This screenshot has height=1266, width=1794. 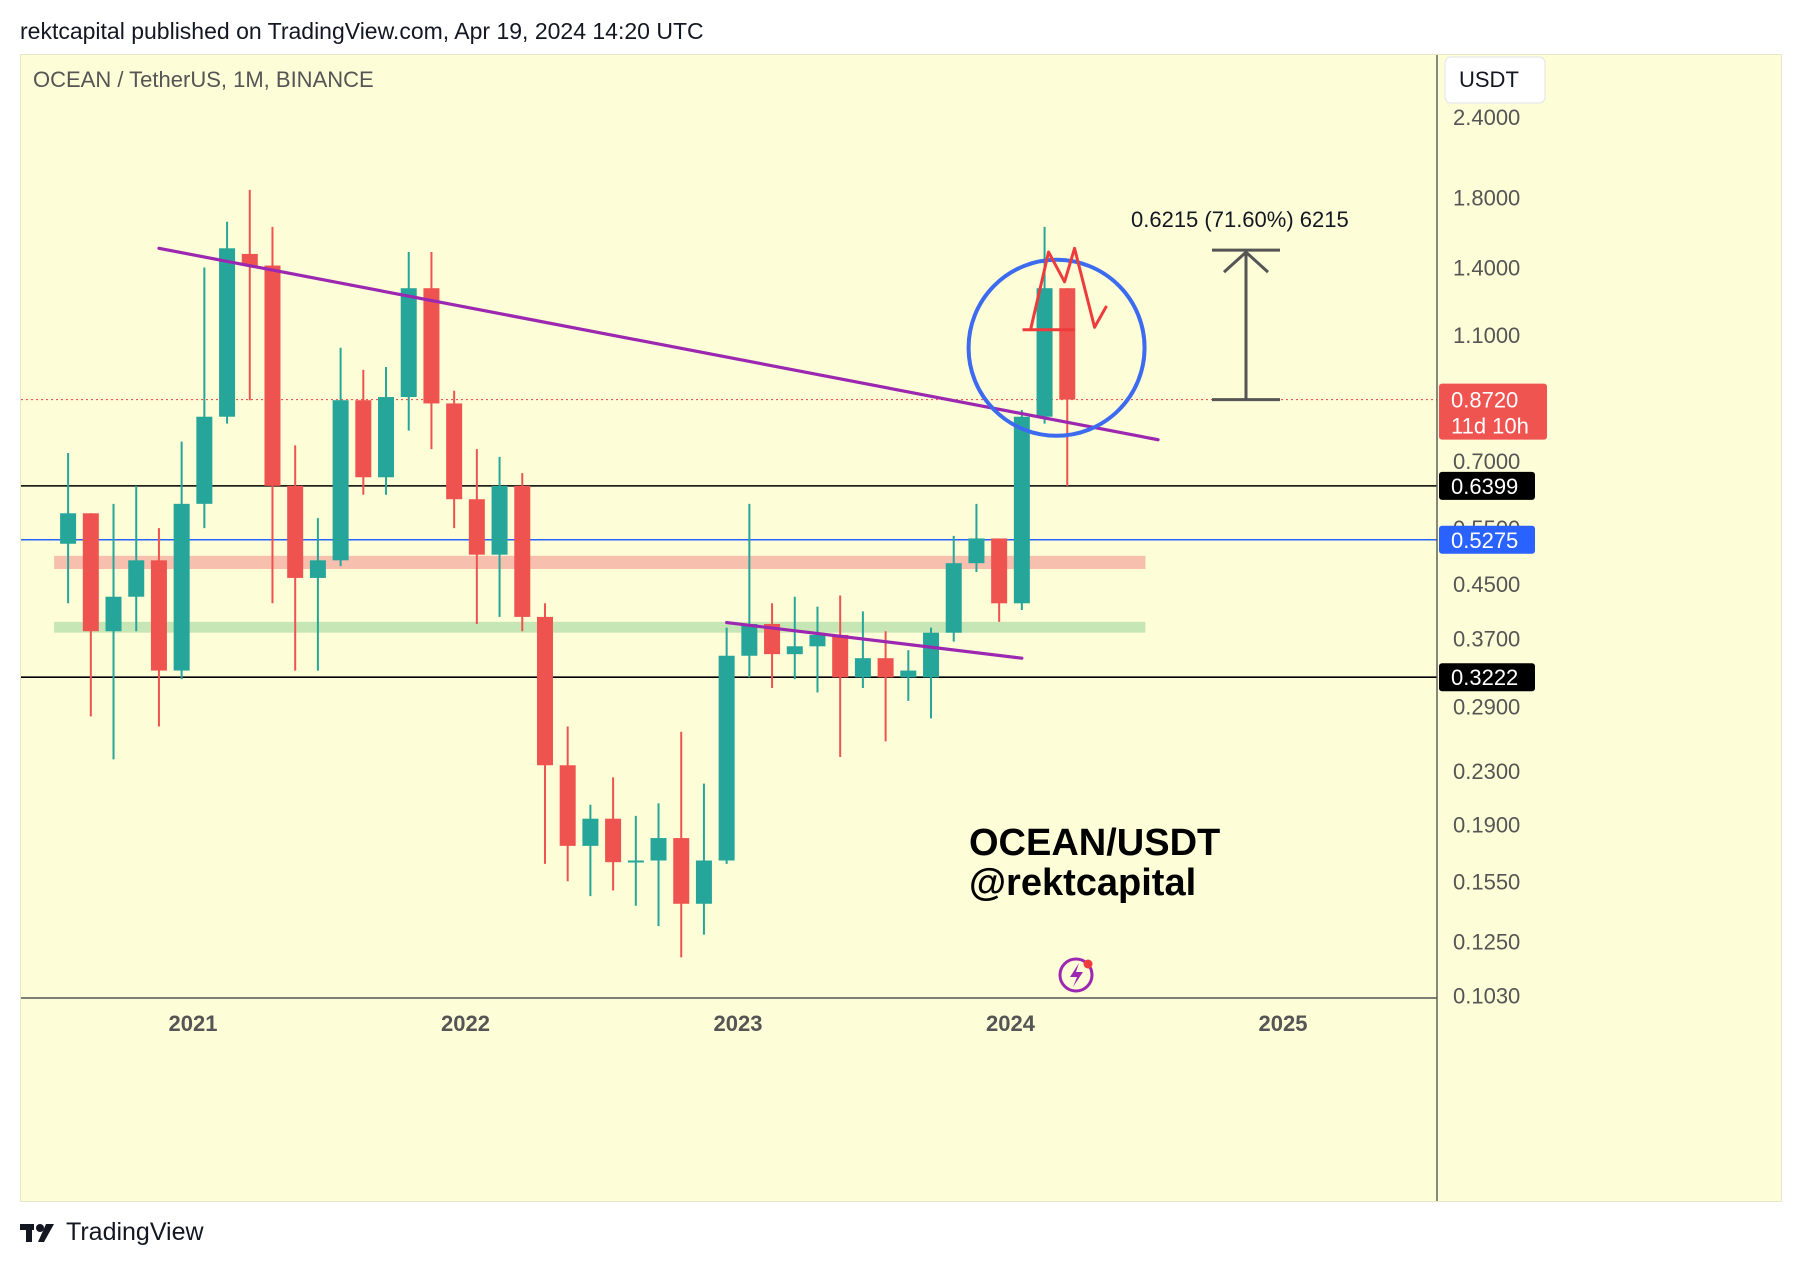 I want to click on price-tick-label: 0.2900, so click(x=1486, y=707).